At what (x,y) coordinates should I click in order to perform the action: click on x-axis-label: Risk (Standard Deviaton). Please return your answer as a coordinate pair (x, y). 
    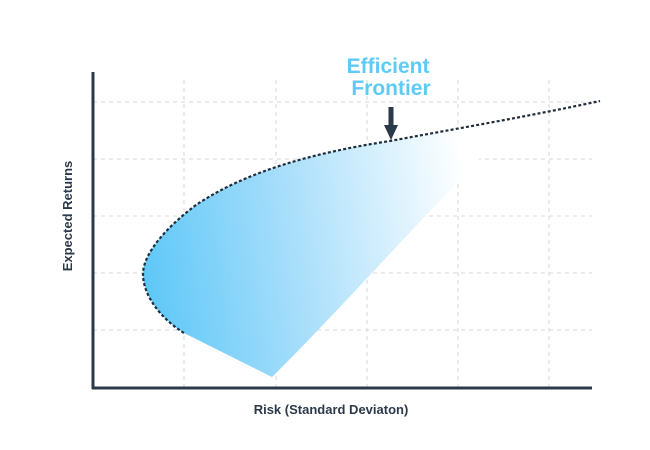
    Looking at the image, I should click on (331, 409).